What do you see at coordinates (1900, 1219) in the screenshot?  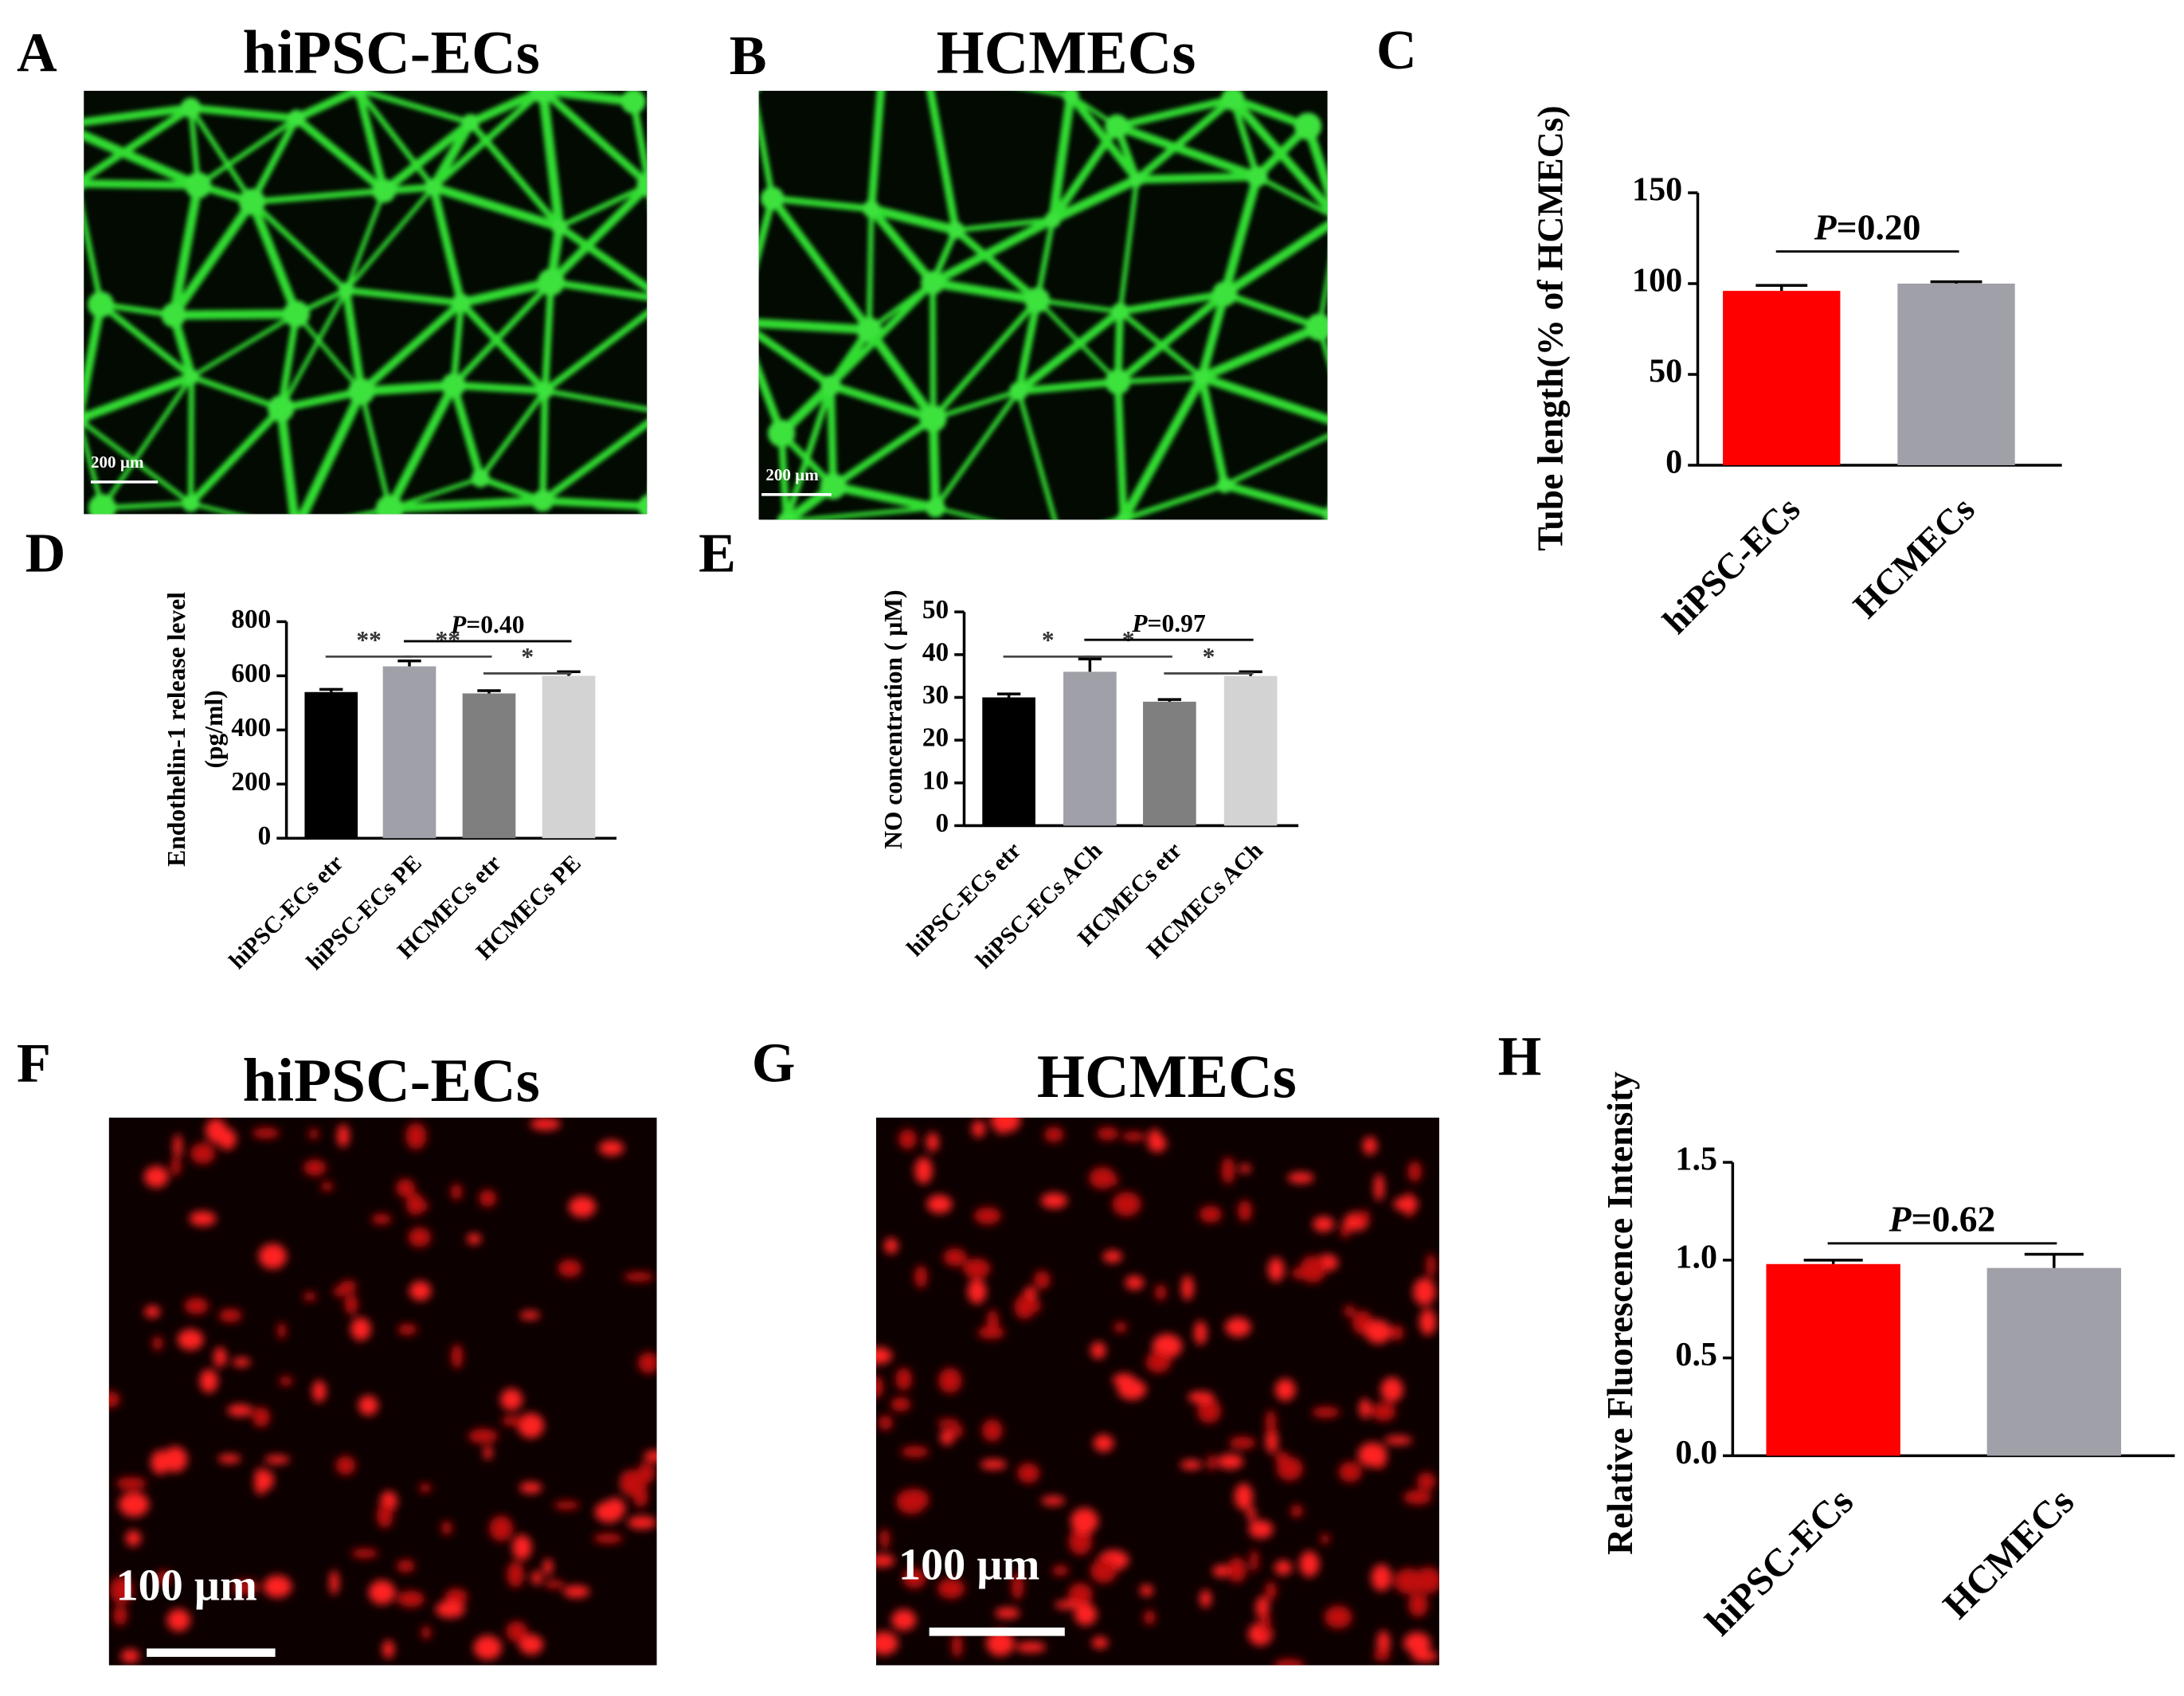 I see `p-symbol: P` at bounding box center [1900, 1219].